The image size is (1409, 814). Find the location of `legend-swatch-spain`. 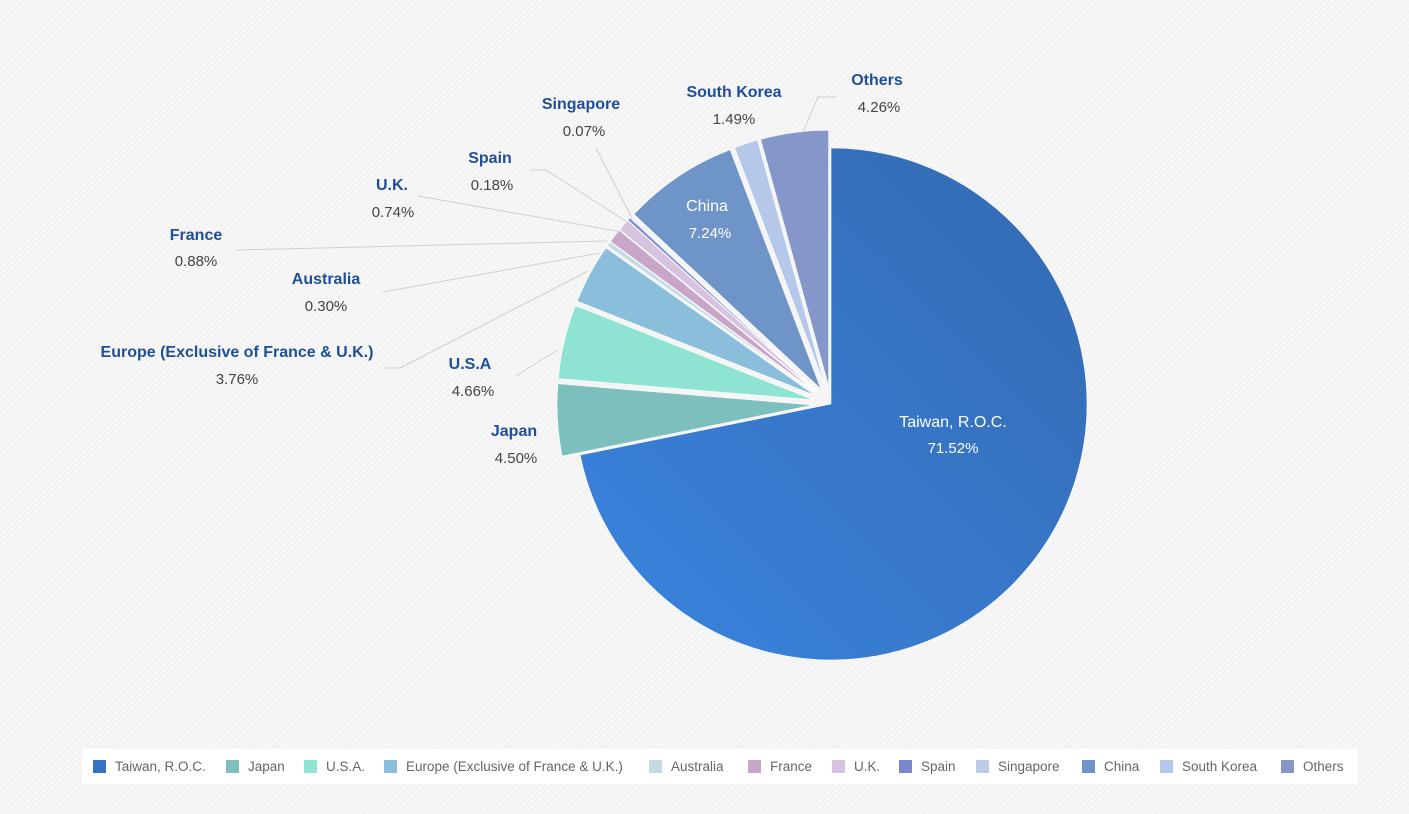

legend-swatch-spain is located at coordinates (905, 766).